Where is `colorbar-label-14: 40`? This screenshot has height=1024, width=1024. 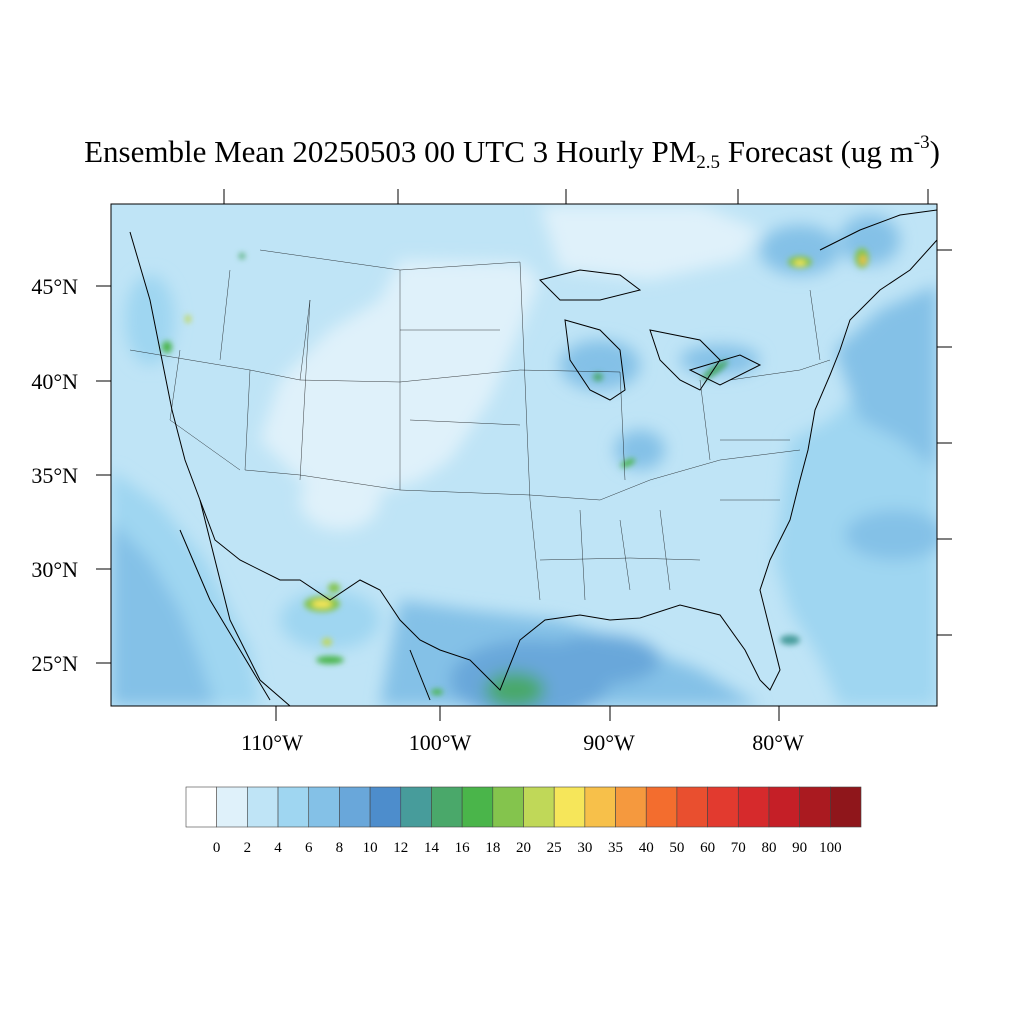 colorbar-label-14: 40 is located at coordinates (646, 848).